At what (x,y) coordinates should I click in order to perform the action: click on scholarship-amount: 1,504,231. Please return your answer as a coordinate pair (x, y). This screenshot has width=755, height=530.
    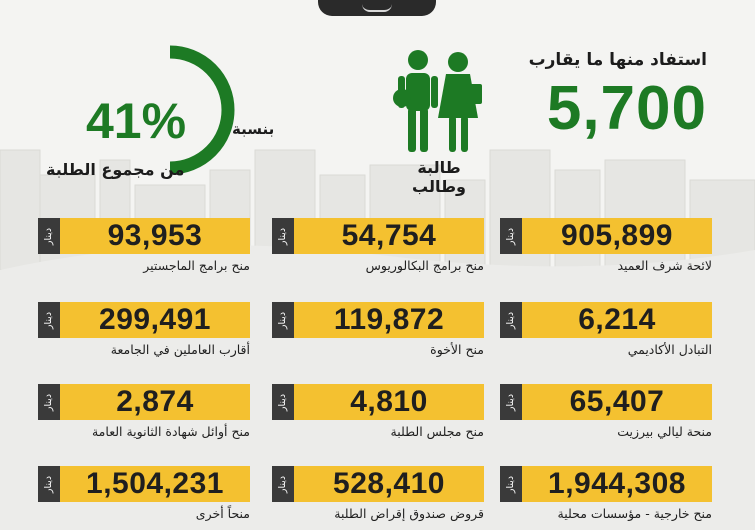
    Looking at the image, I should click on (155, 483).